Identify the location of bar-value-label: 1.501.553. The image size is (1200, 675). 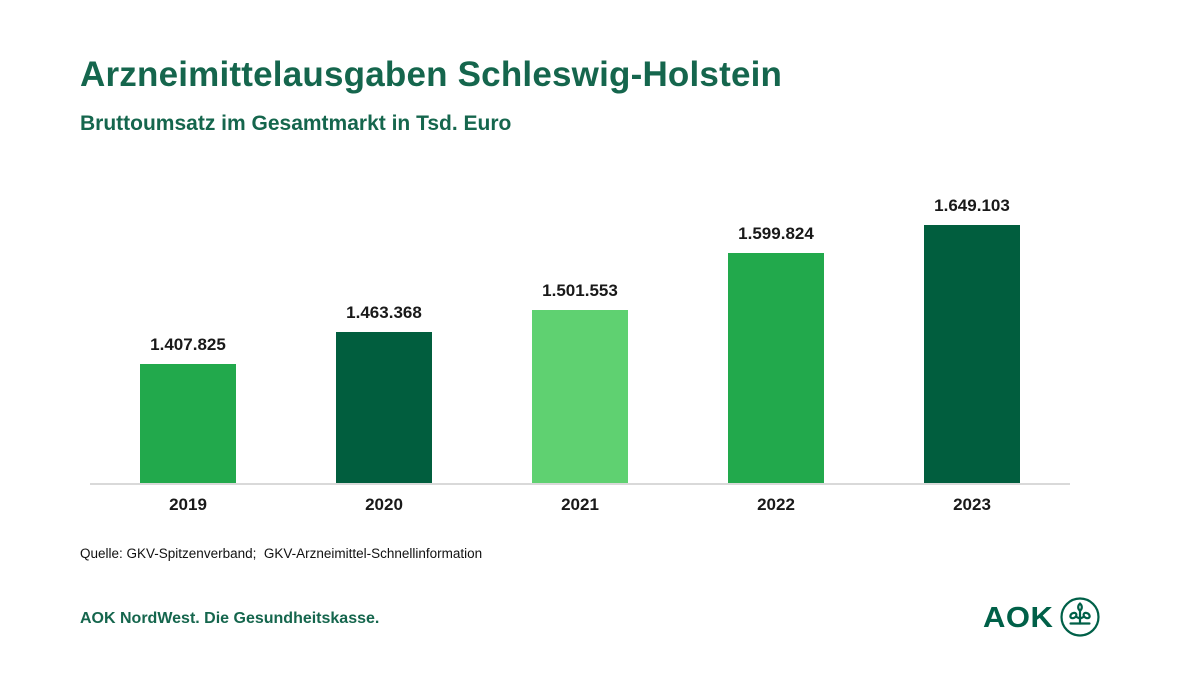
(580, 290).